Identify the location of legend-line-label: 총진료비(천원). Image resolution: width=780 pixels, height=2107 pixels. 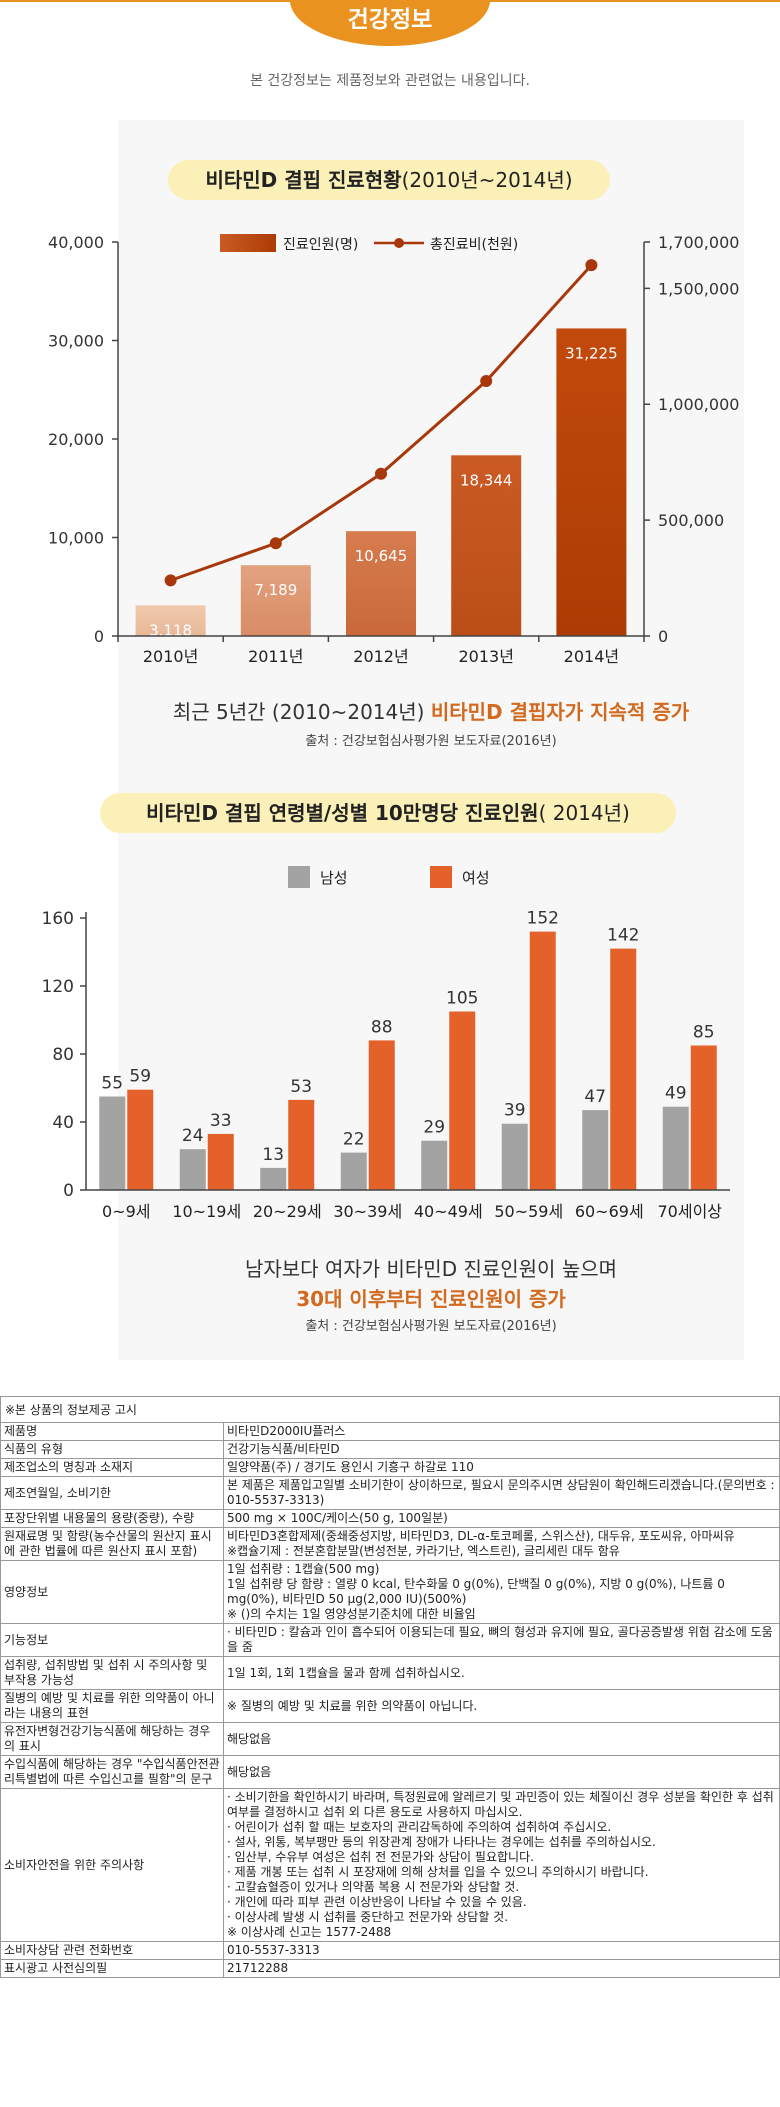
(474, 245).